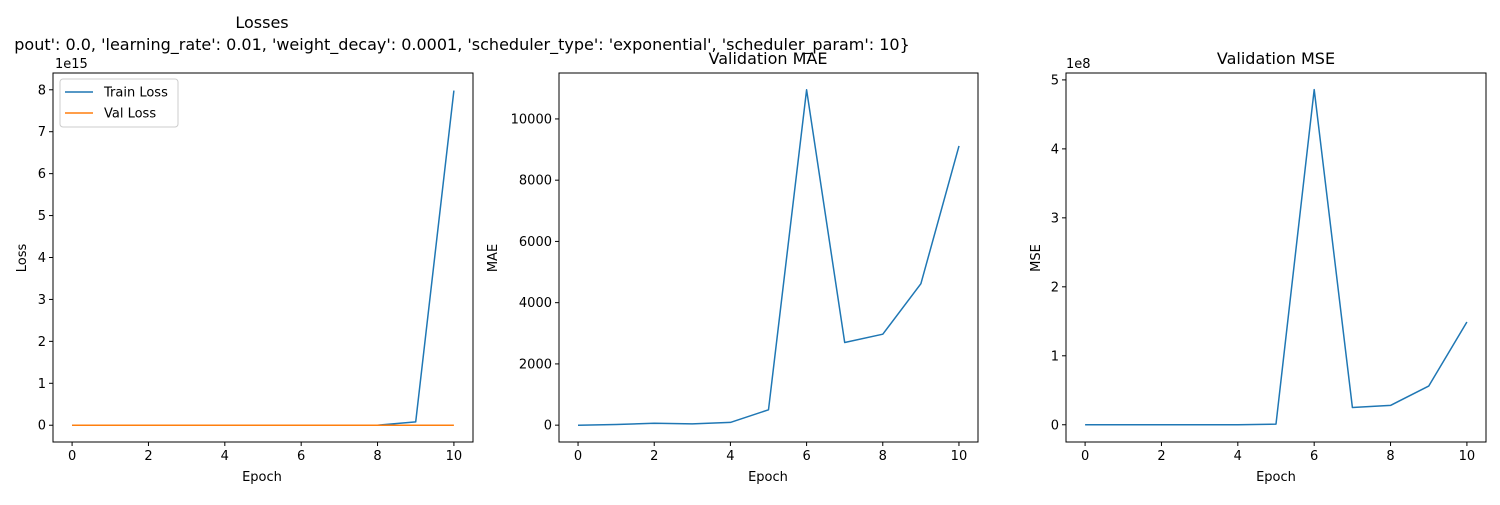 This screenshot has height=505, width=1500. Describe the element at coordinates (42, 90) in the screenshot. I see `y-tick-label: 8` at that location.